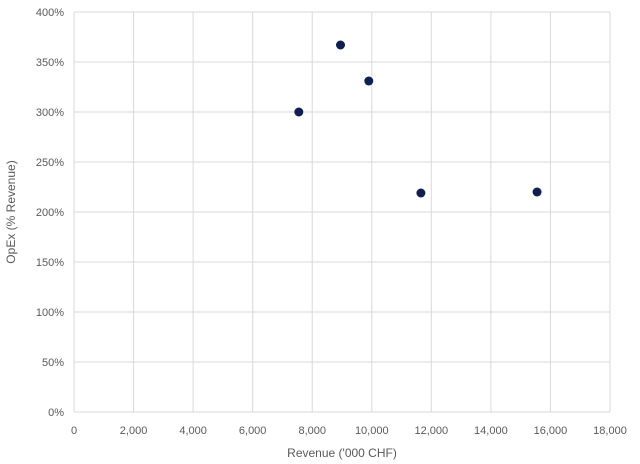  Describe the element at coordinates (50, 13) in the screenshot. I see `y-tick-label: 400%` at that location.